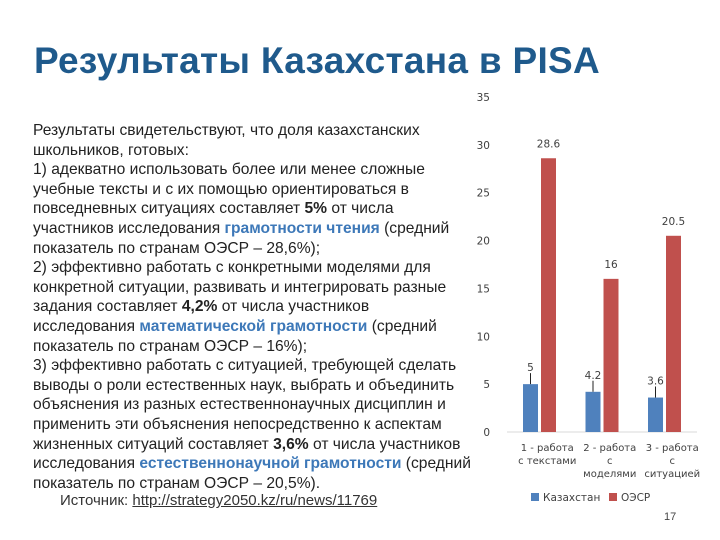 The width and height of the screenshot is (720, 540). What do you see at coordinates (655, 382) in the screenshot?
I see `data-label: 3.6` at bounding box center [655, 382].